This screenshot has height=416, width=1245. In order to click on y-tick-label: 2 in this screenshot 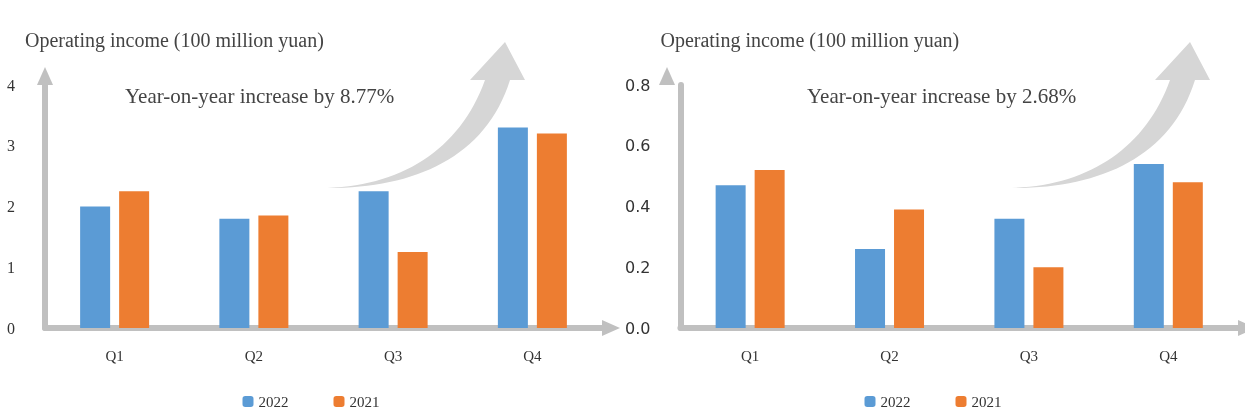, I will do `click(11, 206)`.